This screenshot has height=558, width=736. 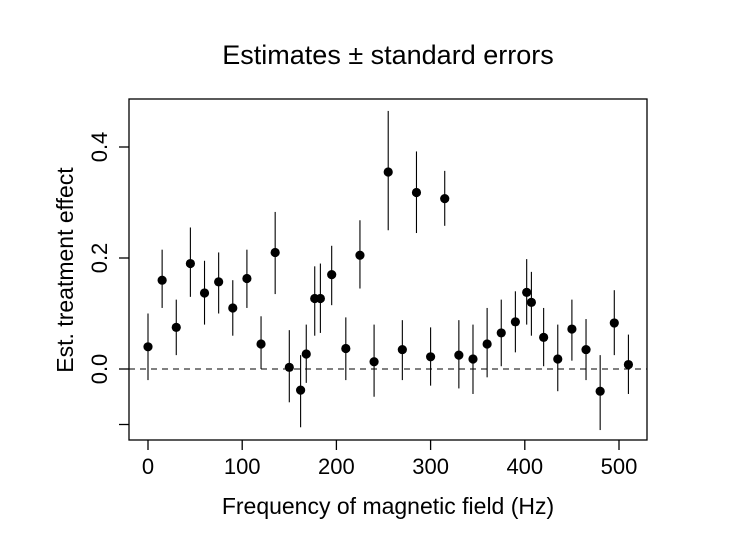 I want to click on x-tick-label: 200, so click(x=336, y=466).